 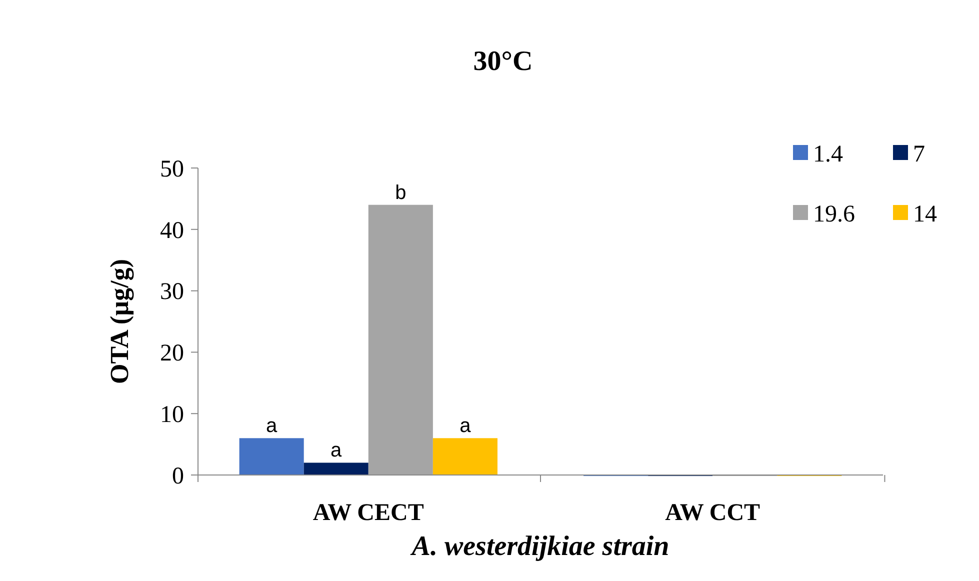 I want to click on y-axis-title: OTA (µg/g), so click(x=119, y=321).